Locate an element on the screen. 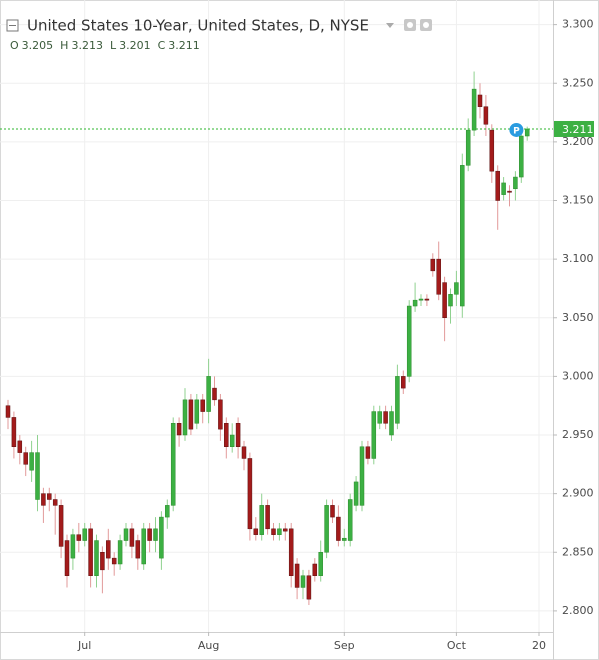  price-label-box is located at coordinates (574, 128).